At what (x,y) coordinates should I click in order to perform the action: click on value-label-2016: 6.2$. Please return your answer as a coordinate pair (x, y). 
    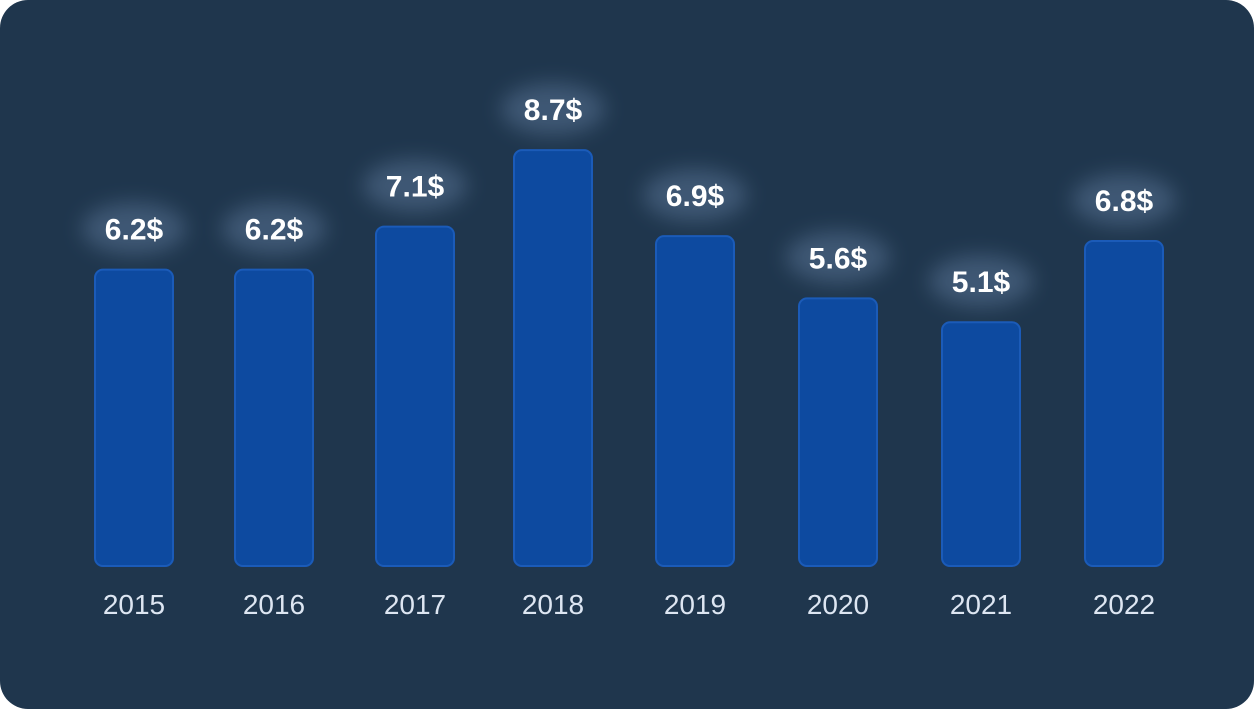
    Looking at the image, I should click on (274, 230).